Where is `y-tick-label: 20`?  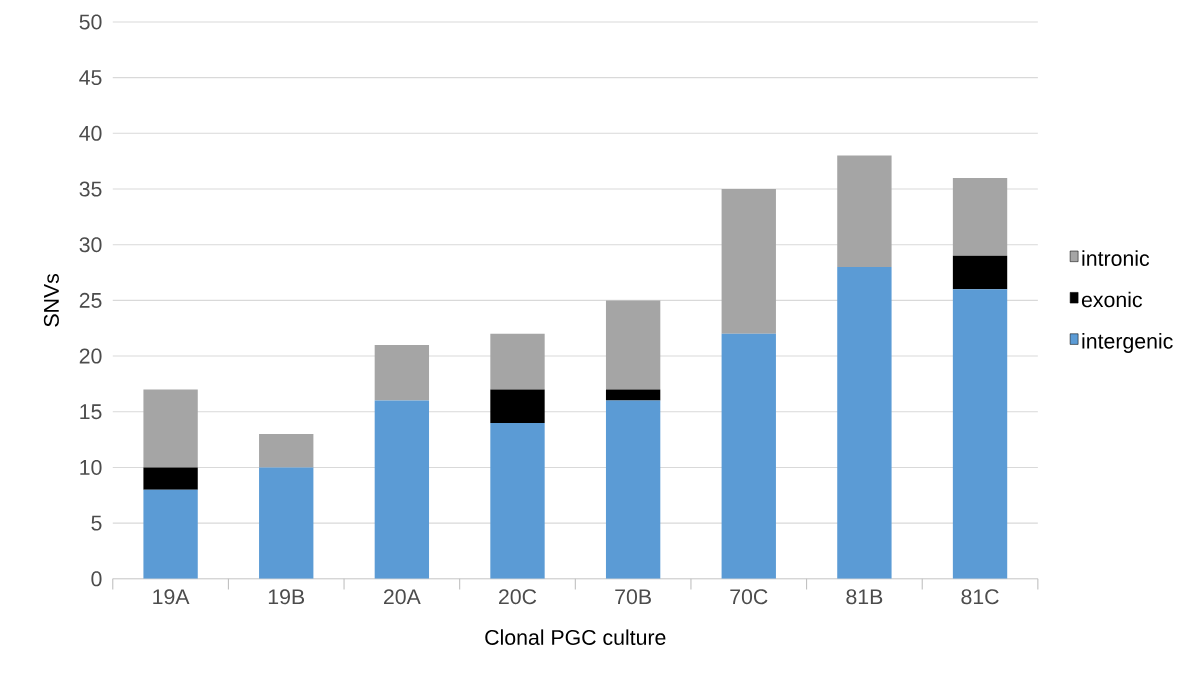 y-tick-label: 20 is located at coordinates (90, 356).